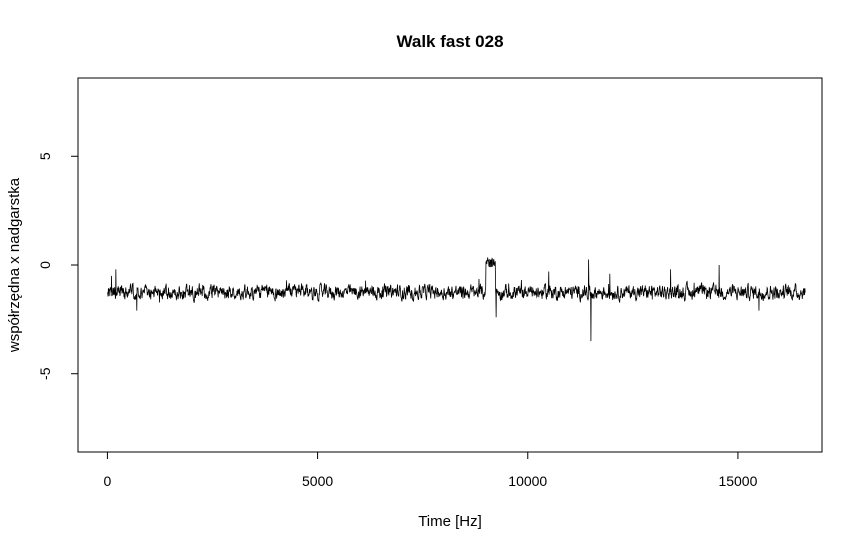  I want to click on chart-title: Walk fast 028, so click(449, 41).